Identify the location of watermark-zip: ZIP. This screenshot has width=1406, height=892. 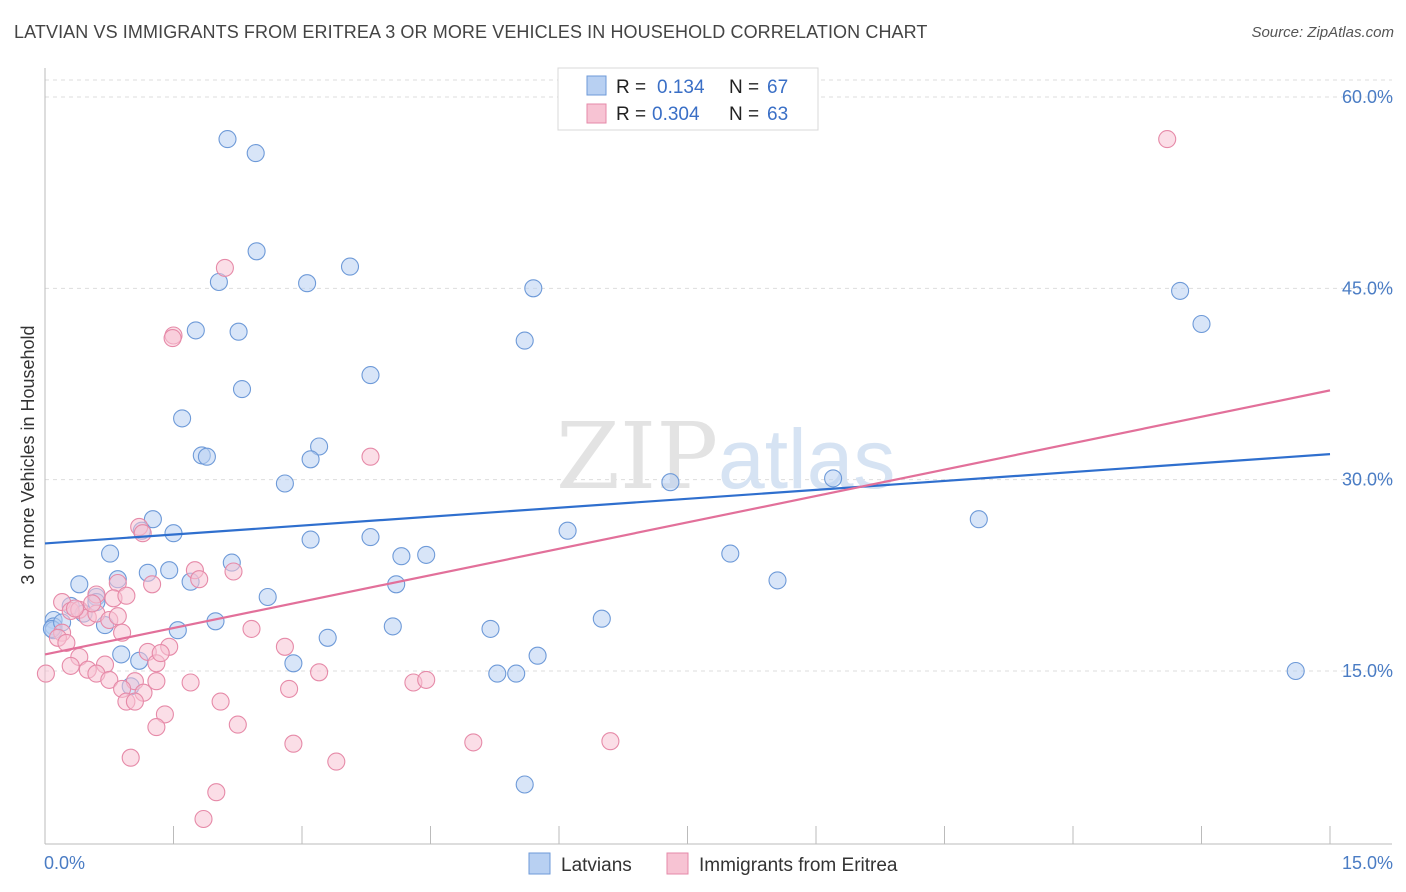
(637, 456).